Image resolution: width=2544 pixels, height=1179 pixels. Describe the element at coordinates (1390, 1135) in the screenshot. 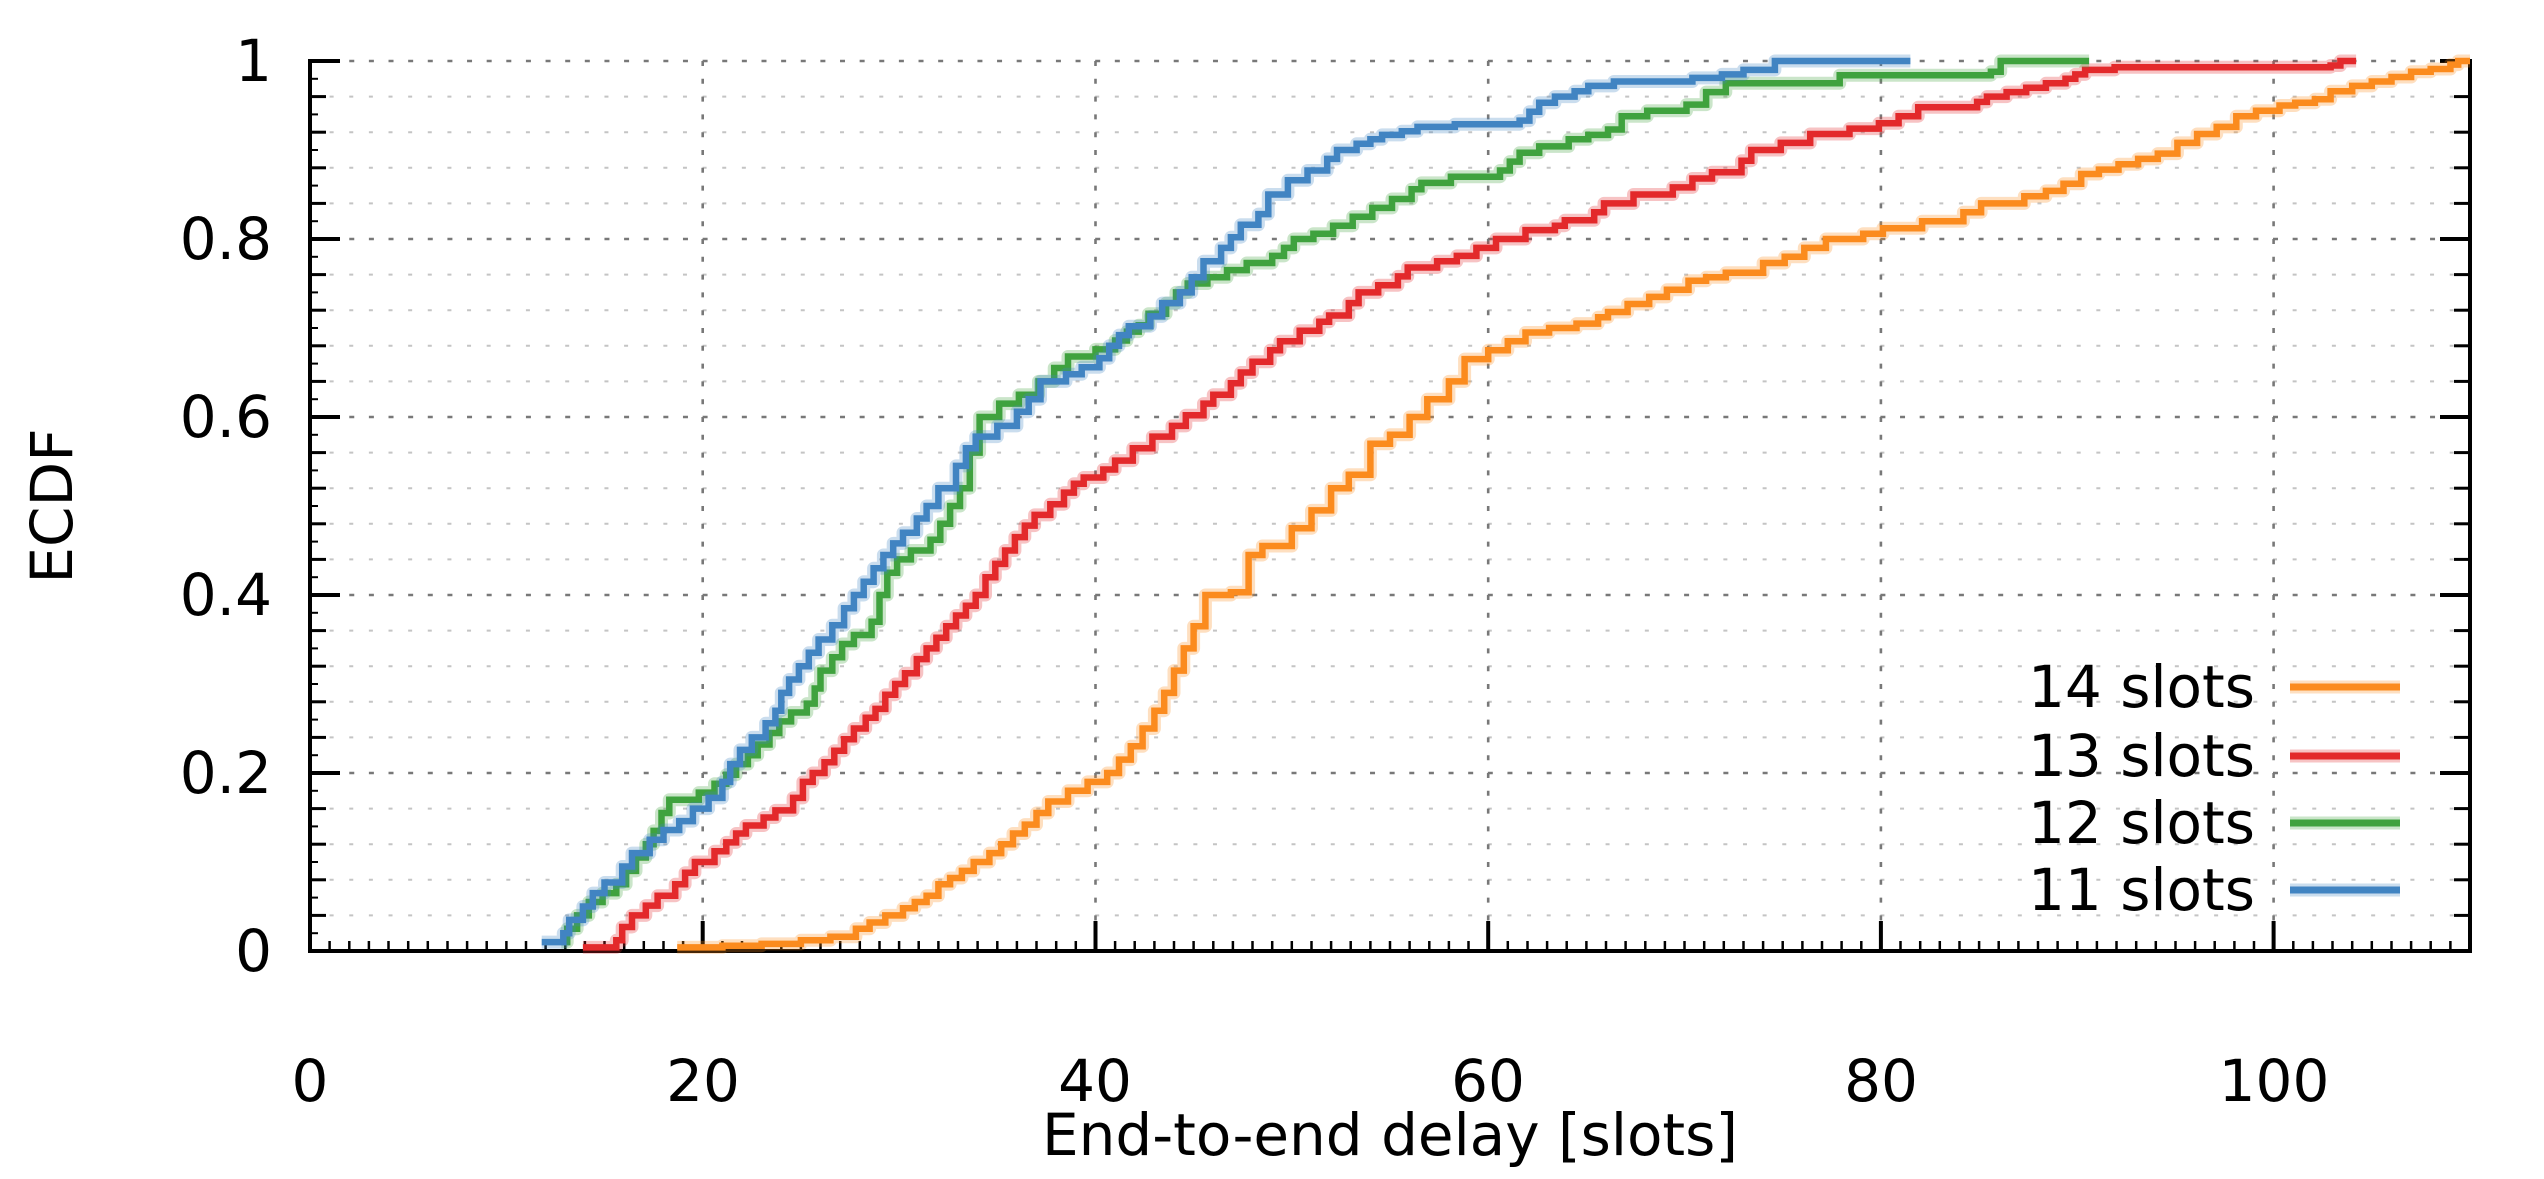

I see `x-axis-title: End-to-end delay [slots]` at that location.